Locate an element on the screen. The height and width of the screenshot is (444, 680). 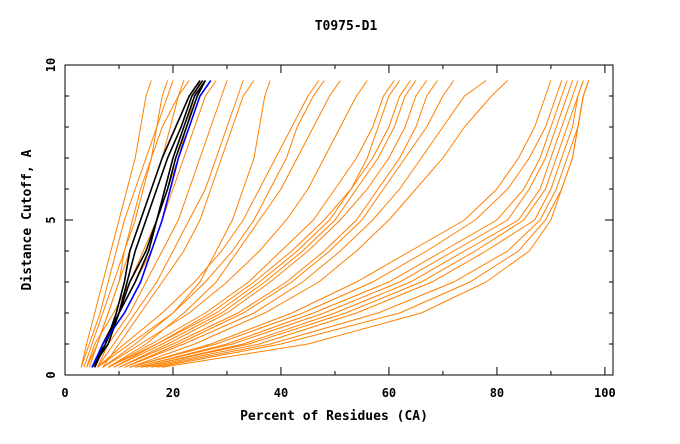
x-tick-label: 0 is located at coordinates (64, 393).